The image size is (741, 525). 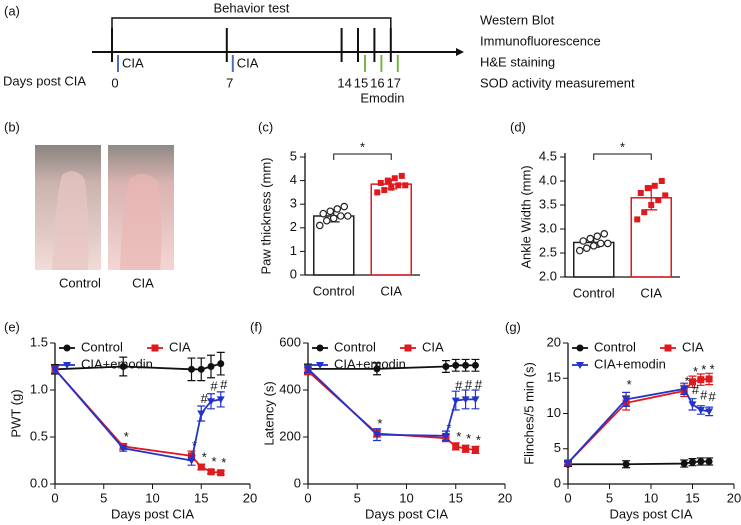 I want to click on panel-label: (b), so click(x=12, y=126).